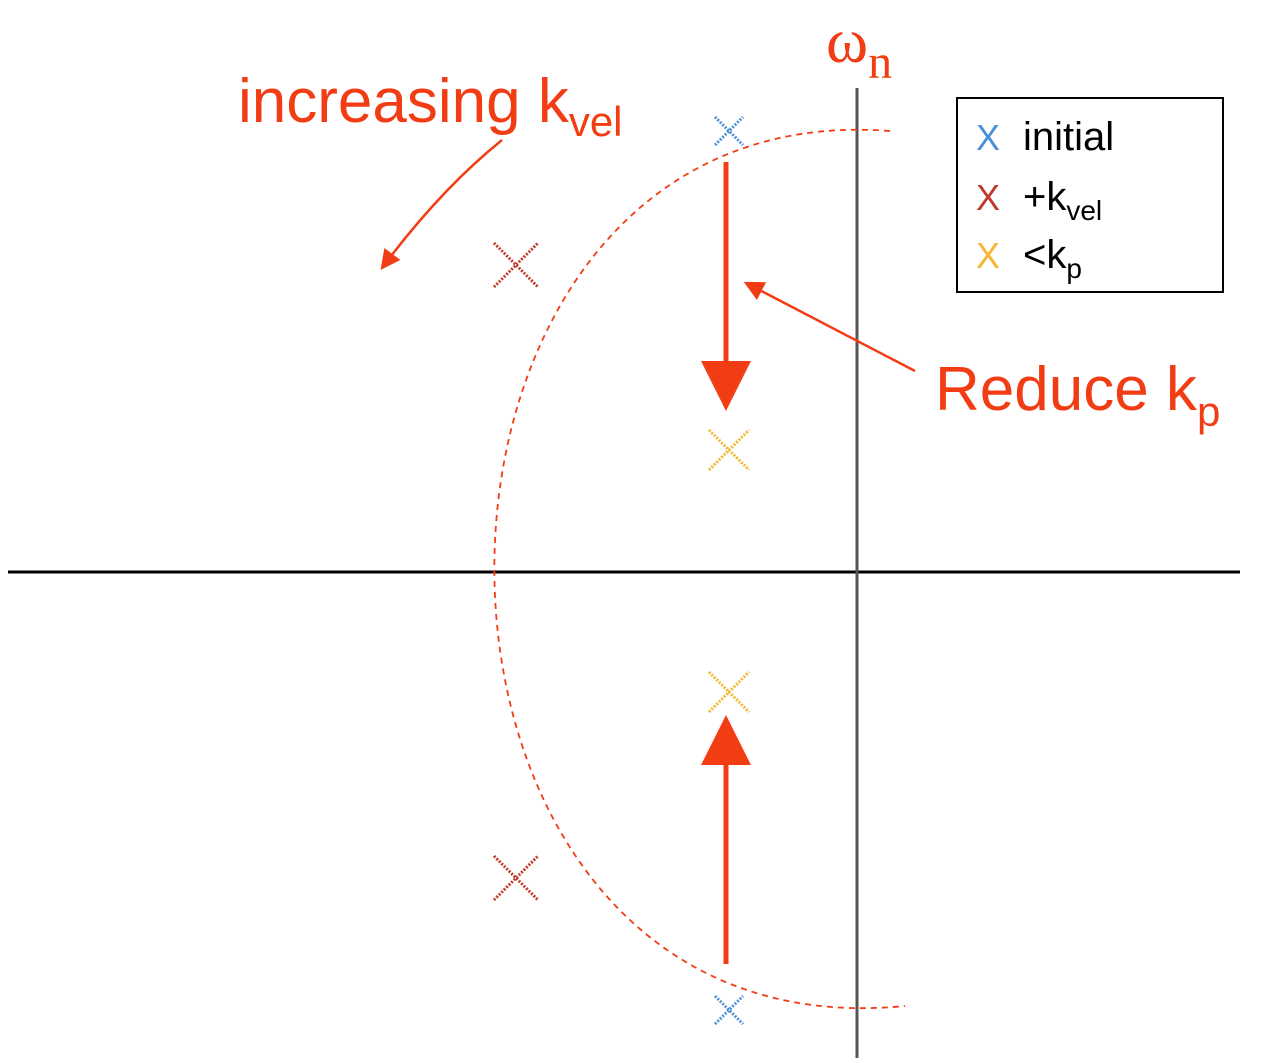  What do you see at coordinates (1066, 389) in the screenshot?
I see `reduce-kp-main: Reduce k` at bounding box center [1066, 389].